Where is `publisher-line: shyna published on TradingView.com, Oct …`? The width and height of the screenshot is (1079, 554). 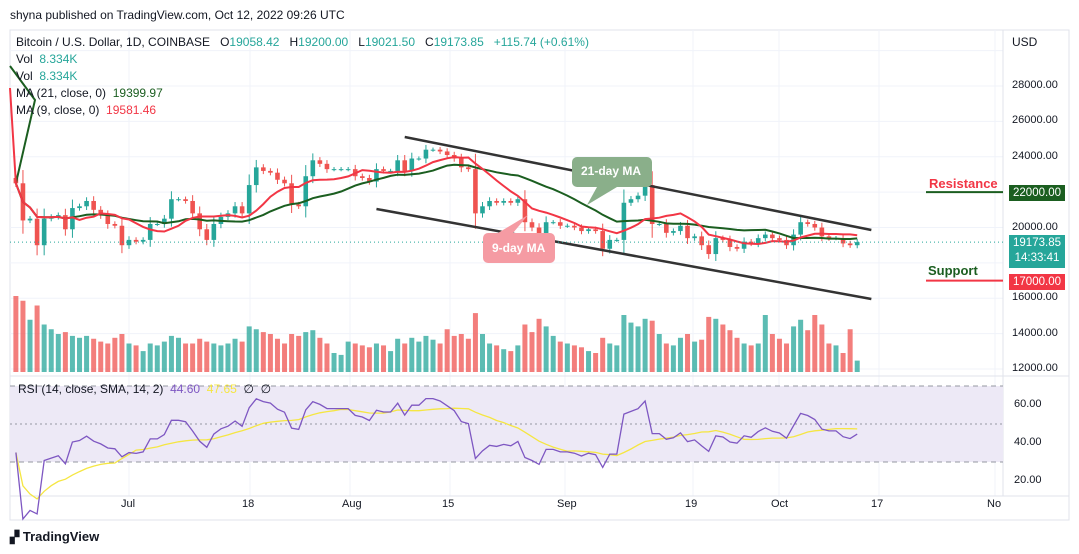 publisher-line: shyna published on TradingView.com, Oct … is located at coordinates (177, 15).